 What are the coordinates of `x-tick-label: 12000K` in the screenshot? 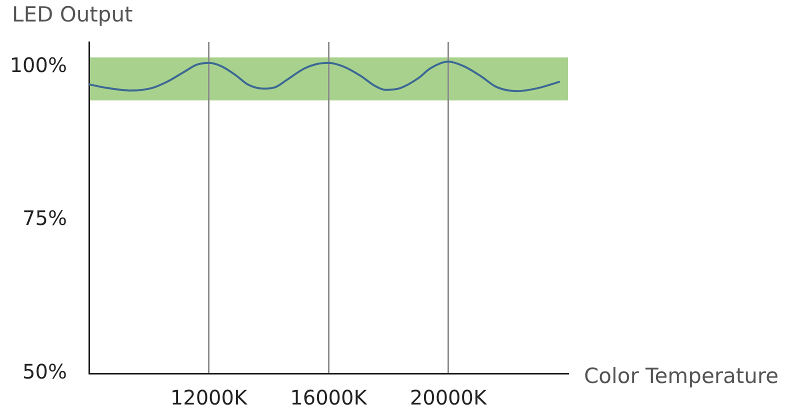 It's located at (209, 398).